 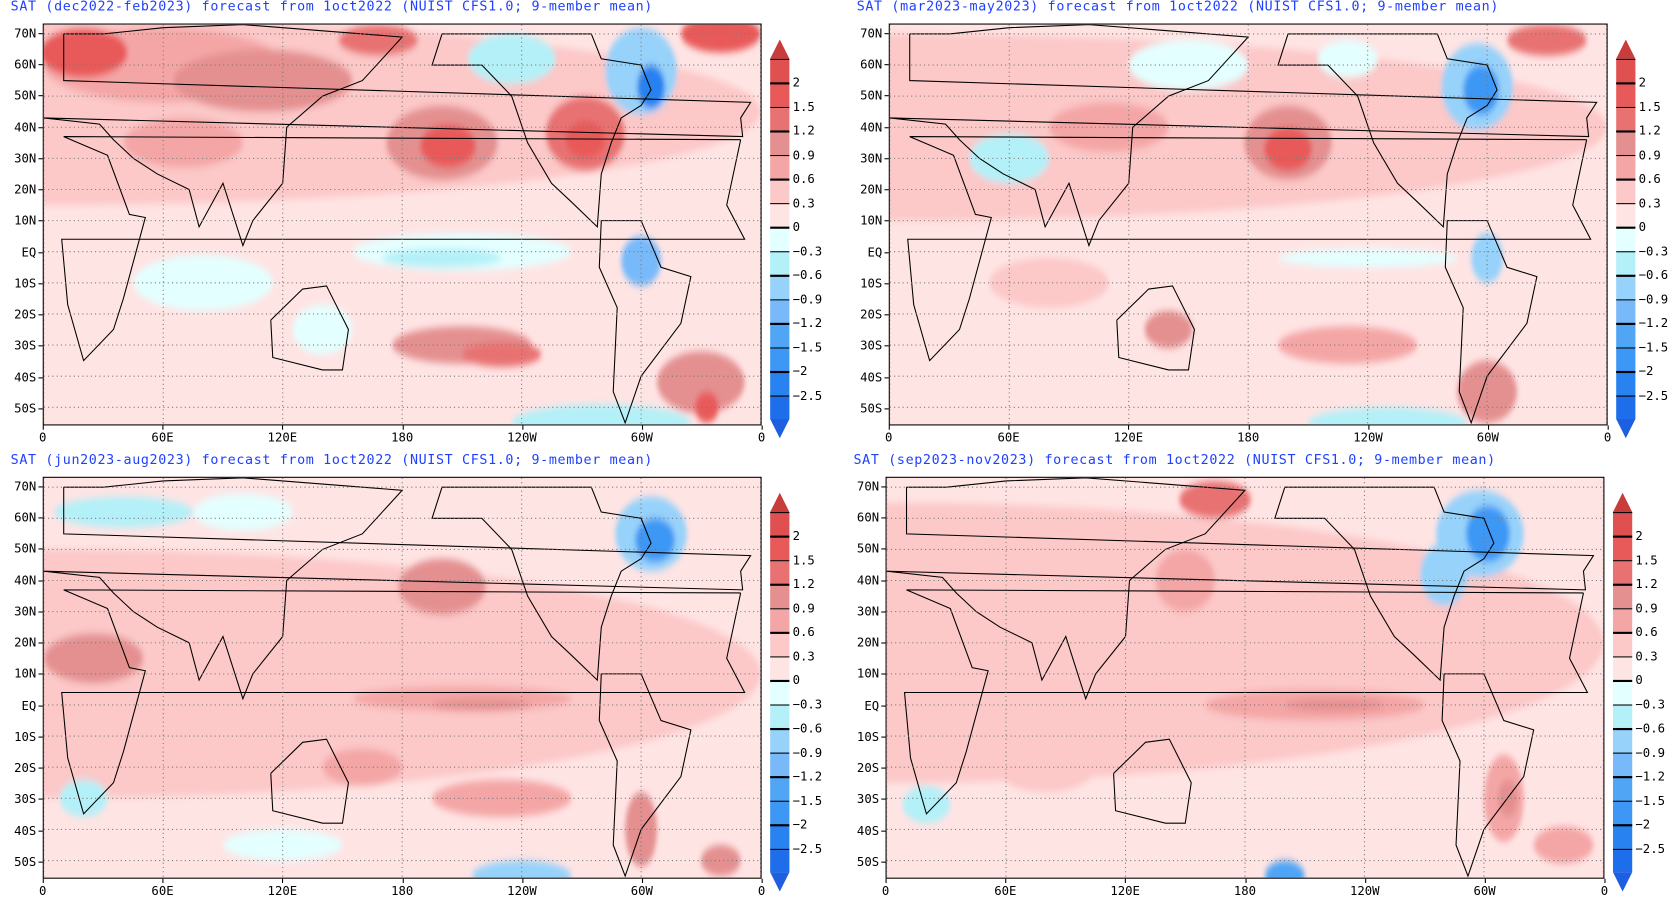 What do you see at coordinates (1642, 227) in the screenshot?
I see `colorbar-label: 0` at bounding box center [1642, 227].